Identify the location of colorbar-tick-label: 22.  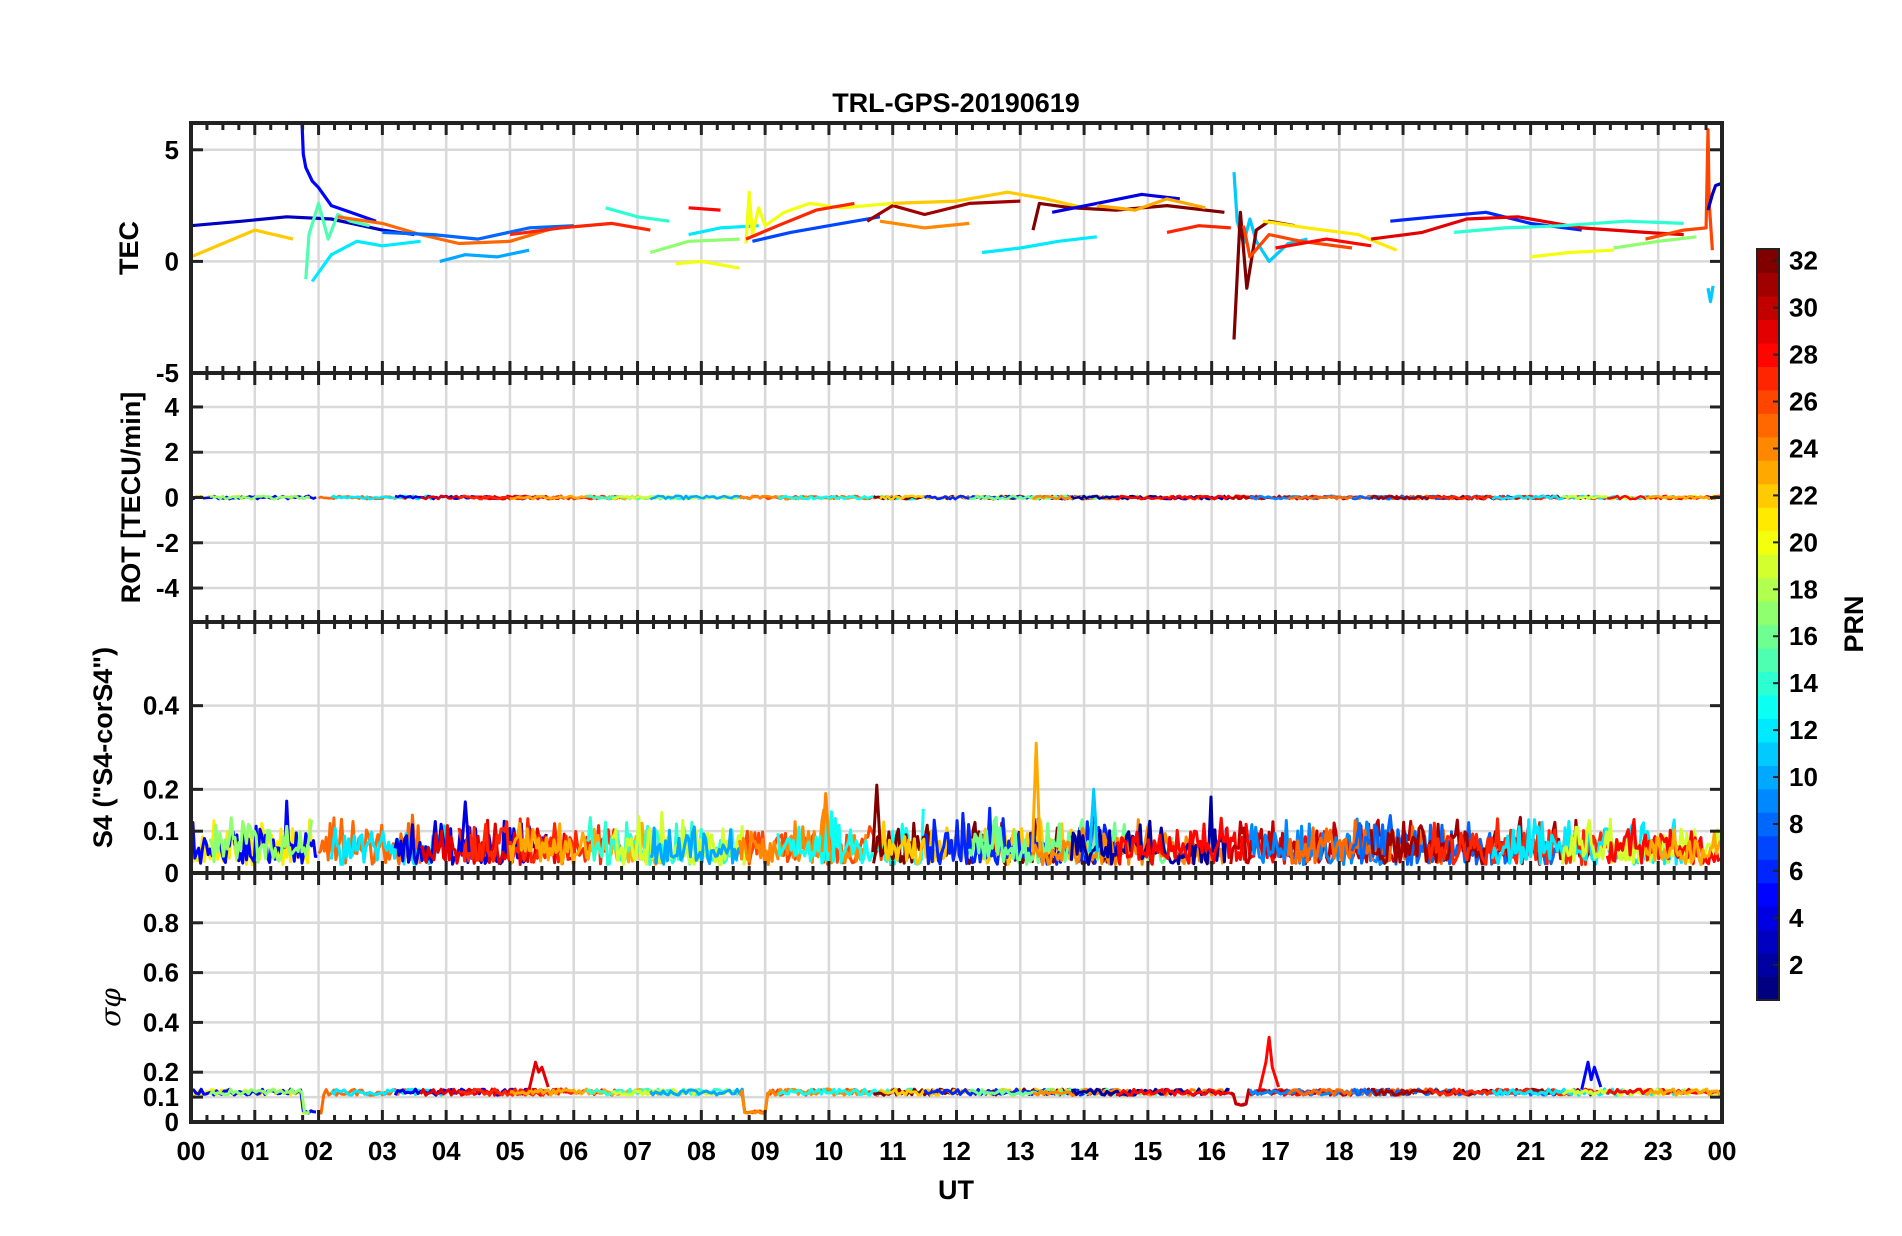
(1803, 495).